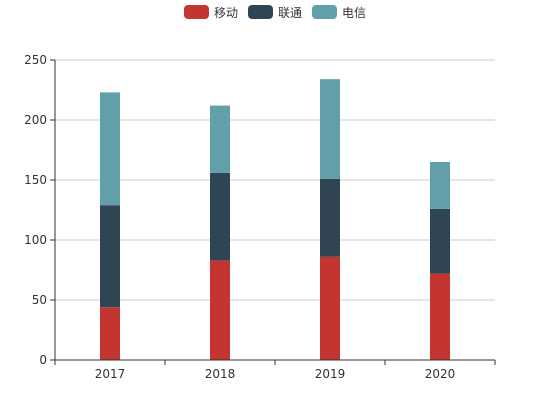 This screenshot has width=550, height=420. I want to click on legend: 移动 联通 电信, so click(275, 12).